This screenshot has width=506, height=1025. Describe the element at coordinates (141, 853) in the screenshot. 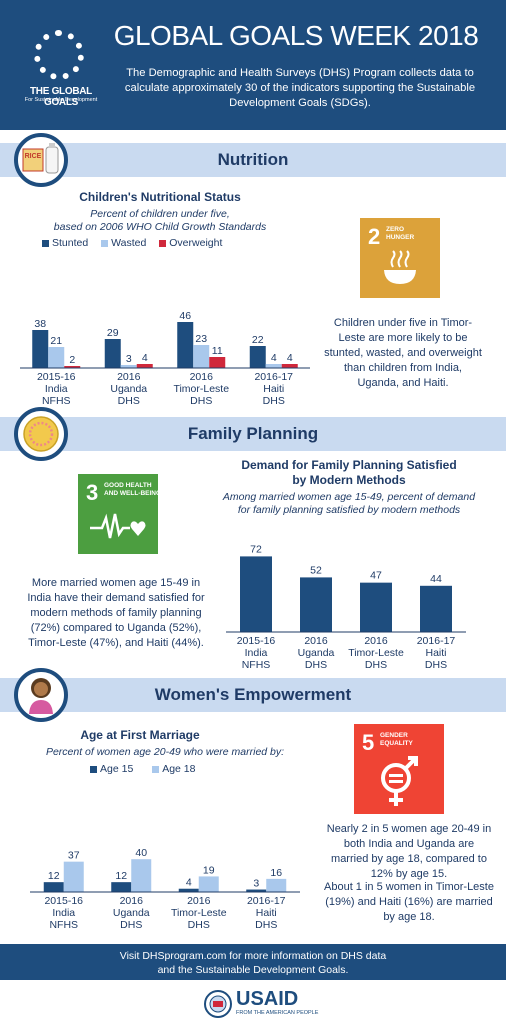

I see `value-label: 40` at that location.